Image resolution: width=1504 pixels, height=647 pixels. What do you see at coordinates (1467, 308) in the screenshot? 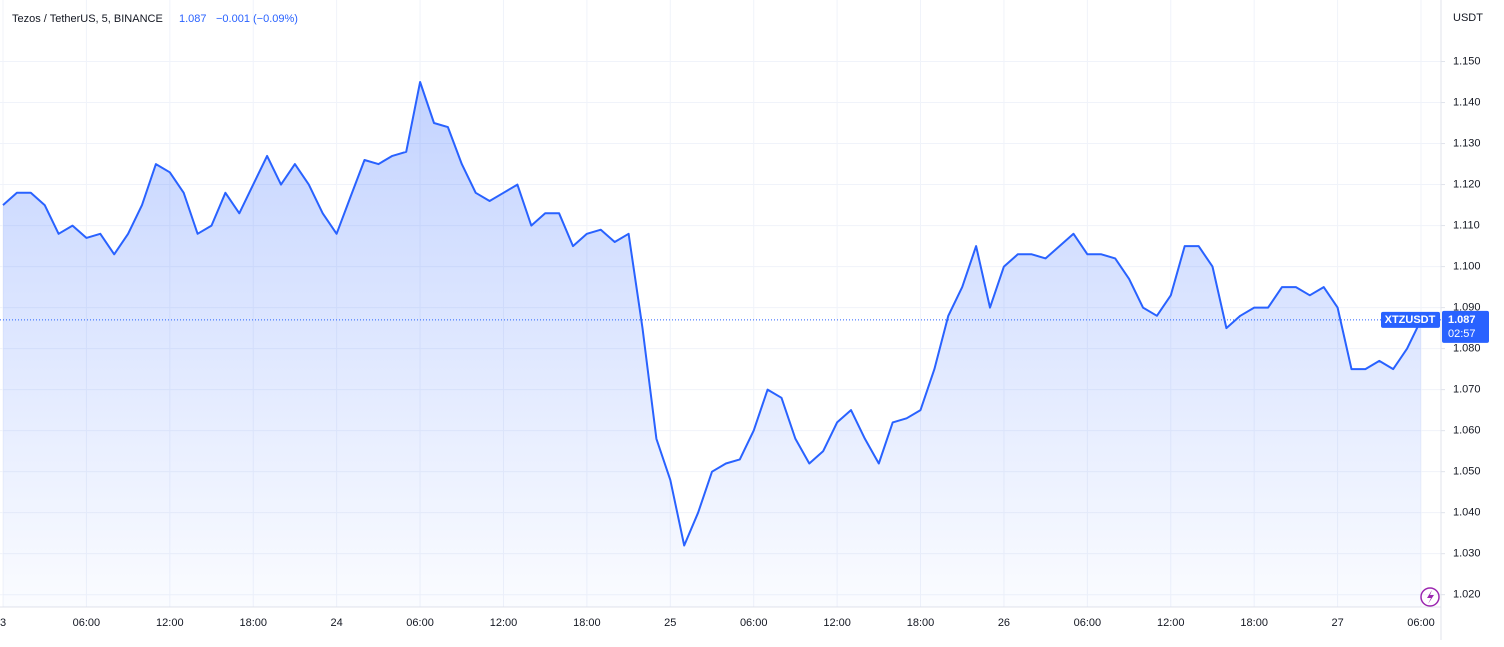
I see `y-tick-label: 1.090` at bounding box center [1467, 308].